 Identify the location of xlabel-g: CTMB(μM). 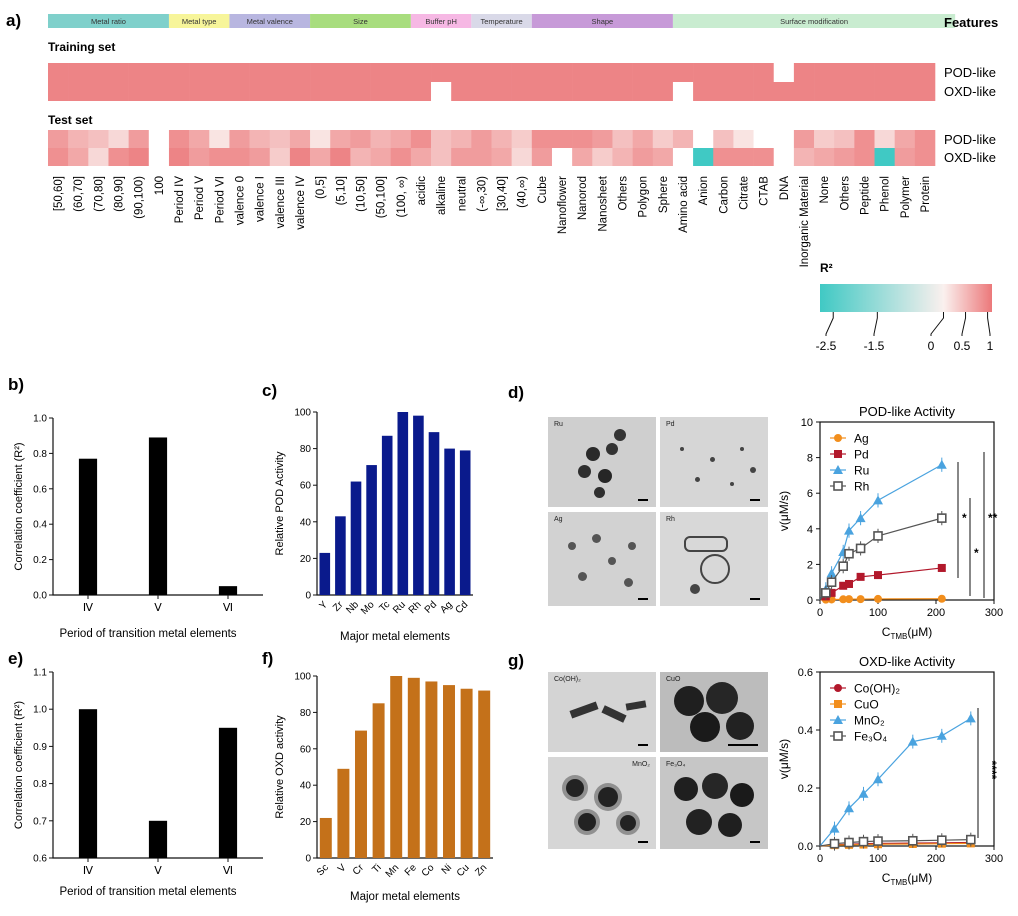
(907, 879).